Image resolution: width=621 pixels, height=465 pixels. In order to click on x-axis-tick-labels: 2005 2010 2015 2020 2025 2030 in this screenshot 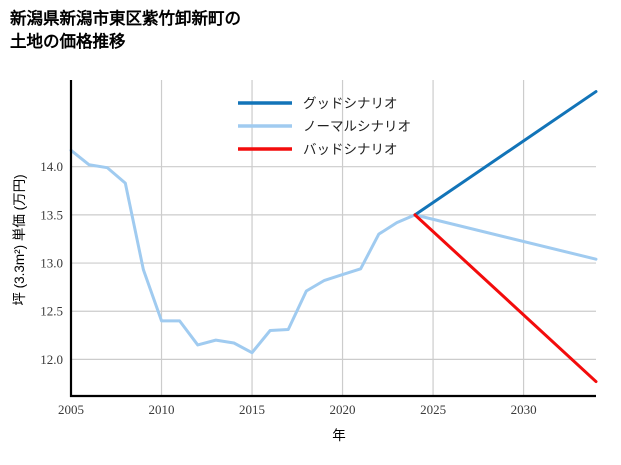, I will do `click(297, 409)`.